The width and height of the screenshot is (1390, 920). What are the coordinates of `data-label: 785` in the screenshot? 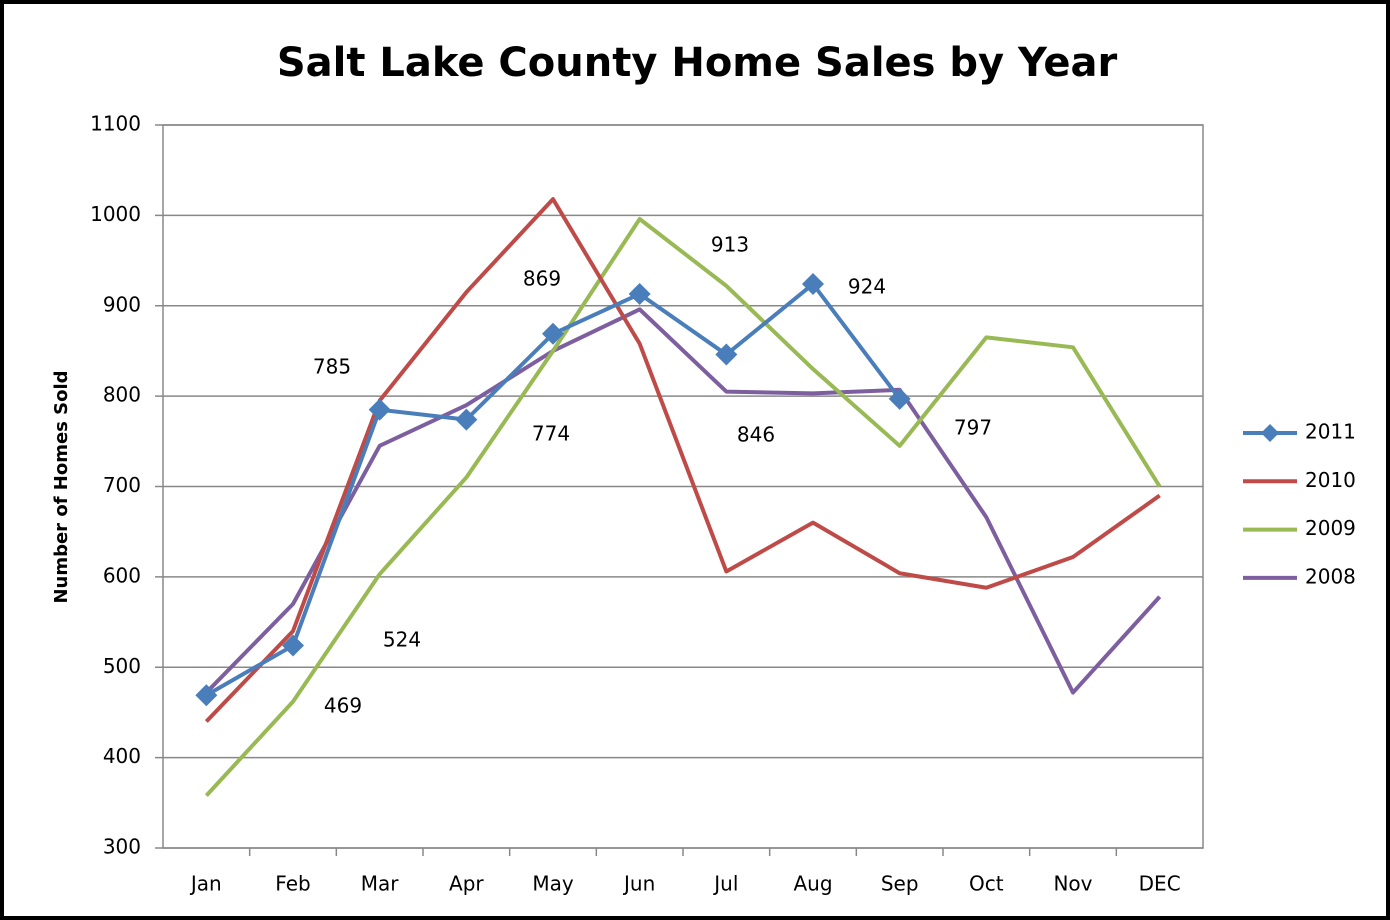 It's located at (332, 367).